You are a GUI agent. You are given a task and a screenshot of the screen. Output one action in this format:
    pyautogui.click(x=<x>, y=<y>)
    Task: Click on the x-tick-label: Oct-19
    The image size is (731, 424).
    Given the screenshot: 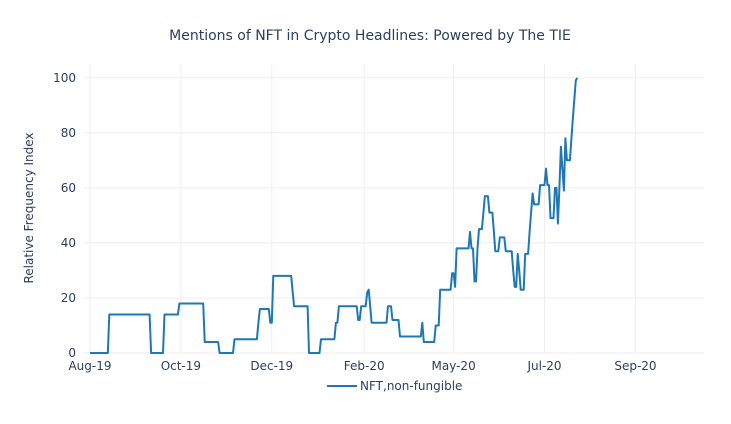 What is the action you would take?
    pyautogui.click(x=181, y=366)
    